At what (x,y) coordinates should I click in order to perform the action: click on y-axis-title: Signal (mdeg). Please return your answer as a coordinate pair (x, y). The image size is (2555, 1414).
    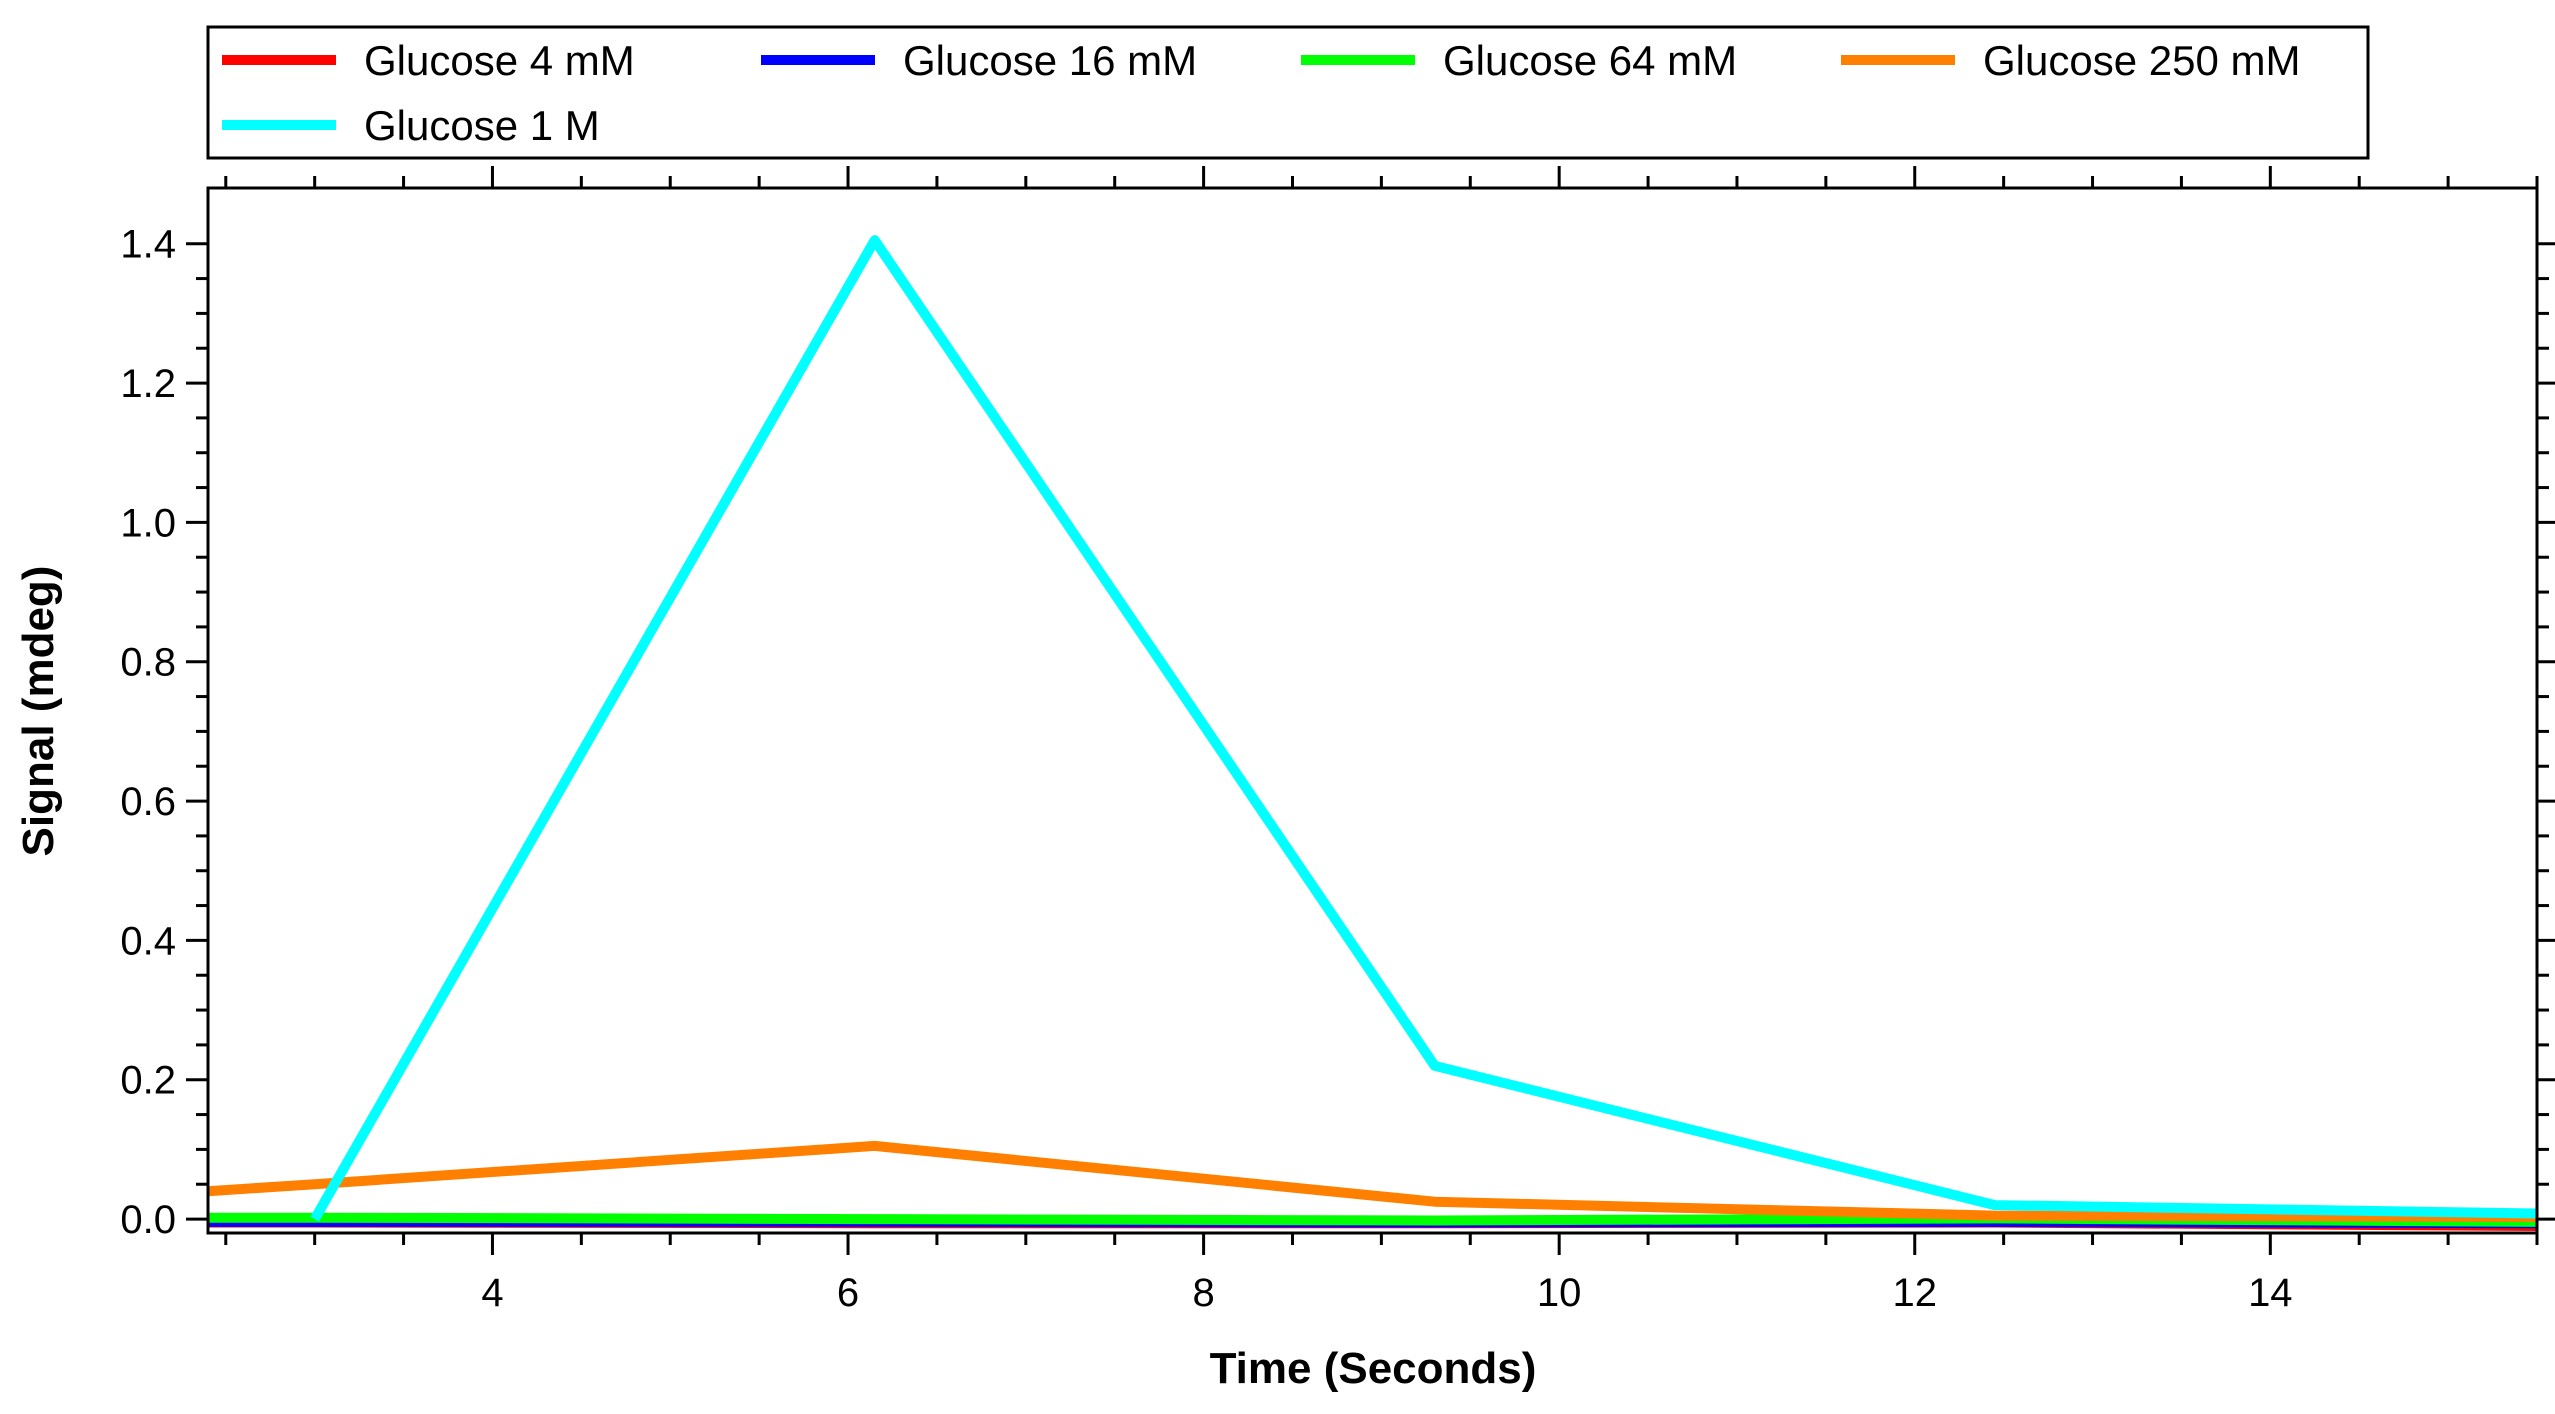
    Looking at the image, I should click on (38, 711).